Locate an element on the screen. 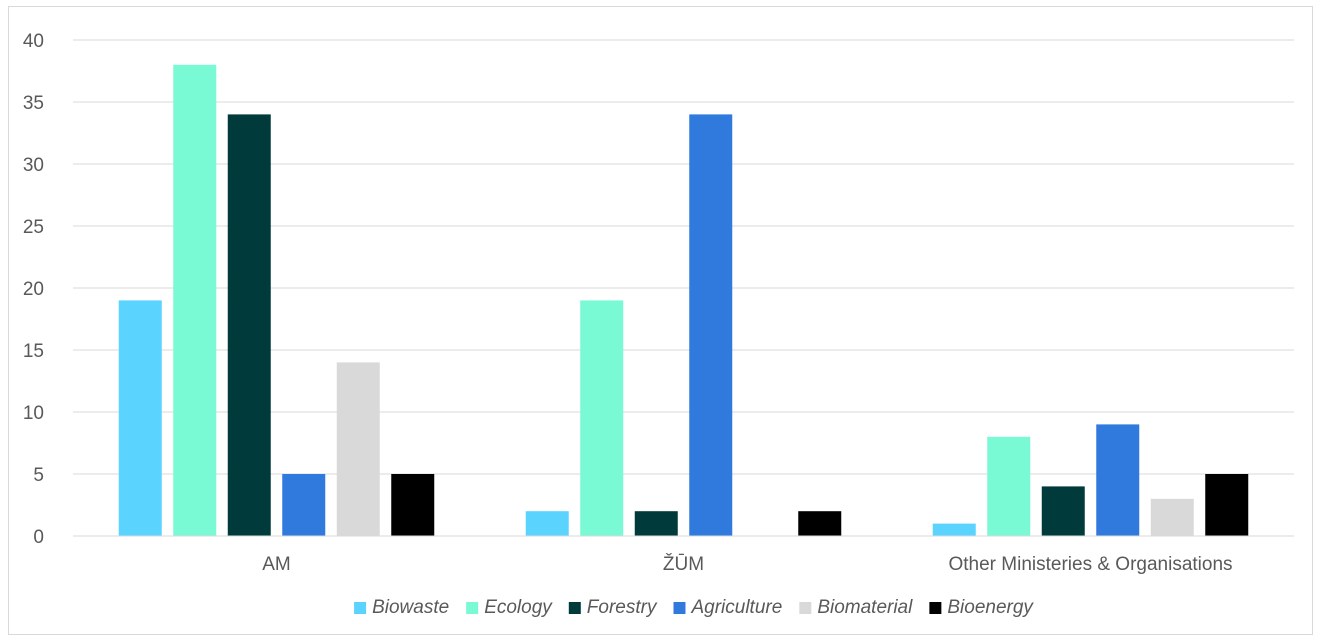 Image resolution: width=1322 pixels, height=641 pixels. legend-item-agriculture: Agriculture is located at coordinates (727, 607).